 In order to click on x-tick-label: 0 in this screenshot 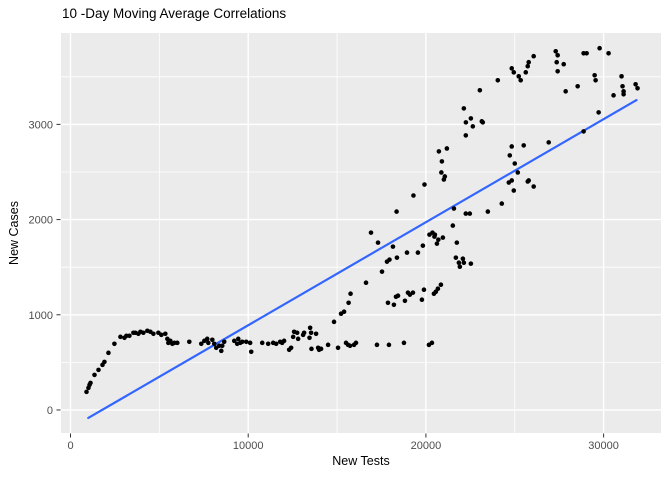, I will do `click(70, 446)`.